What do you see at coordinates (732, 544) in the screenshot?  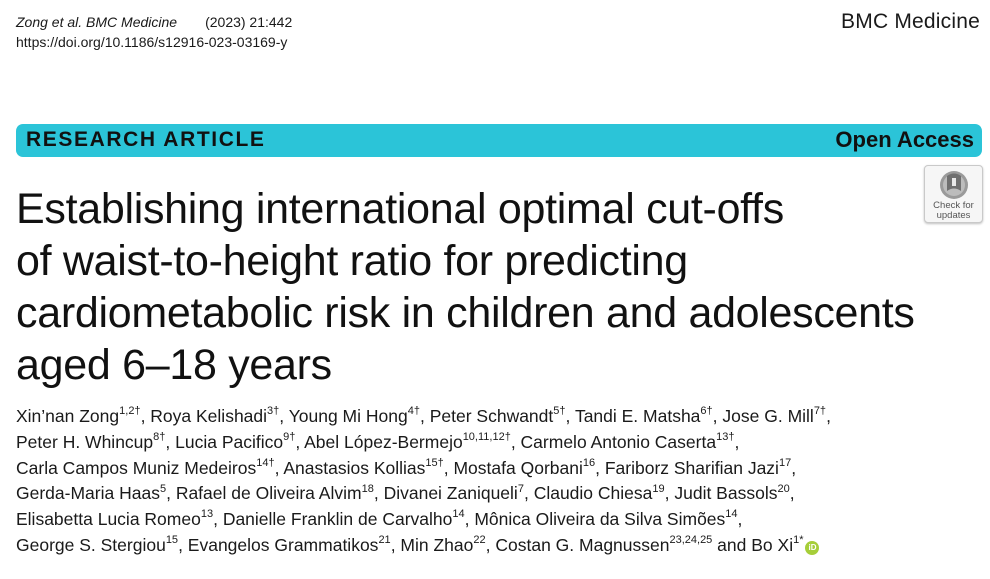 I see `author-separator: and` at bounding box center [732, 544].